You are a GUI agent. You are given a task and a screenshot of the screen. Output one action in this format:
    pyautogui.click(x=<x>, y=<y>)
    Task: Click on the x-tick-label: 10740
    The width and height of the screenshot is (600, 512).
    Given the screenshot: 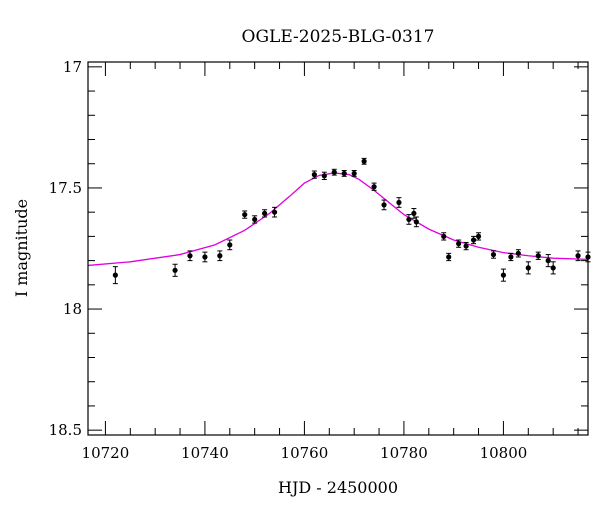 What is the action you would take?
    pyautogui.click(x=205, y=453)
    